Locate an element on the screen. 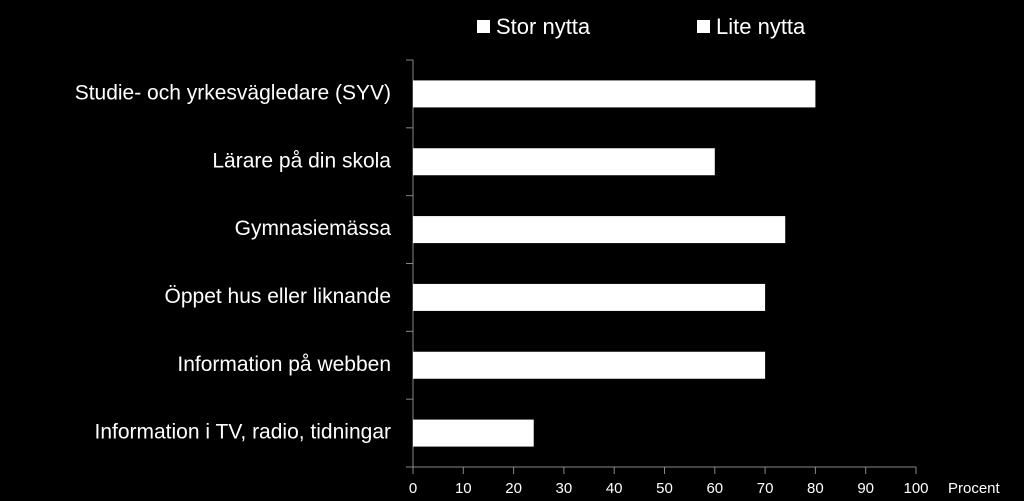  x-tick-label: 100 is located at coordinates (915, 488).